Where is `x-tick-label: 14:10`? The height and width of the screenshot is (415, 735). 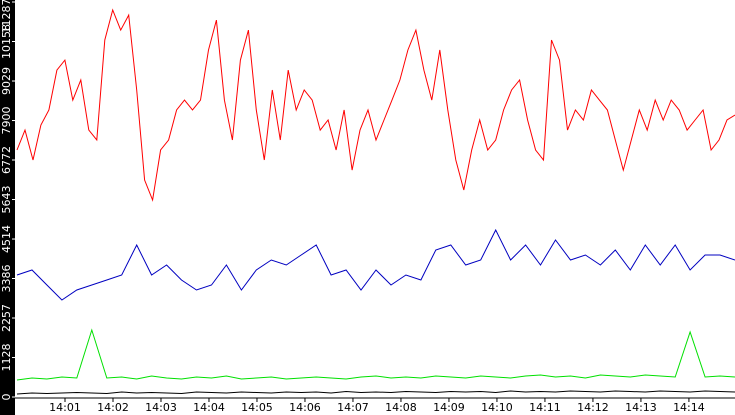 x-tick-label: 14:10 is located at coordinates (497, 407).